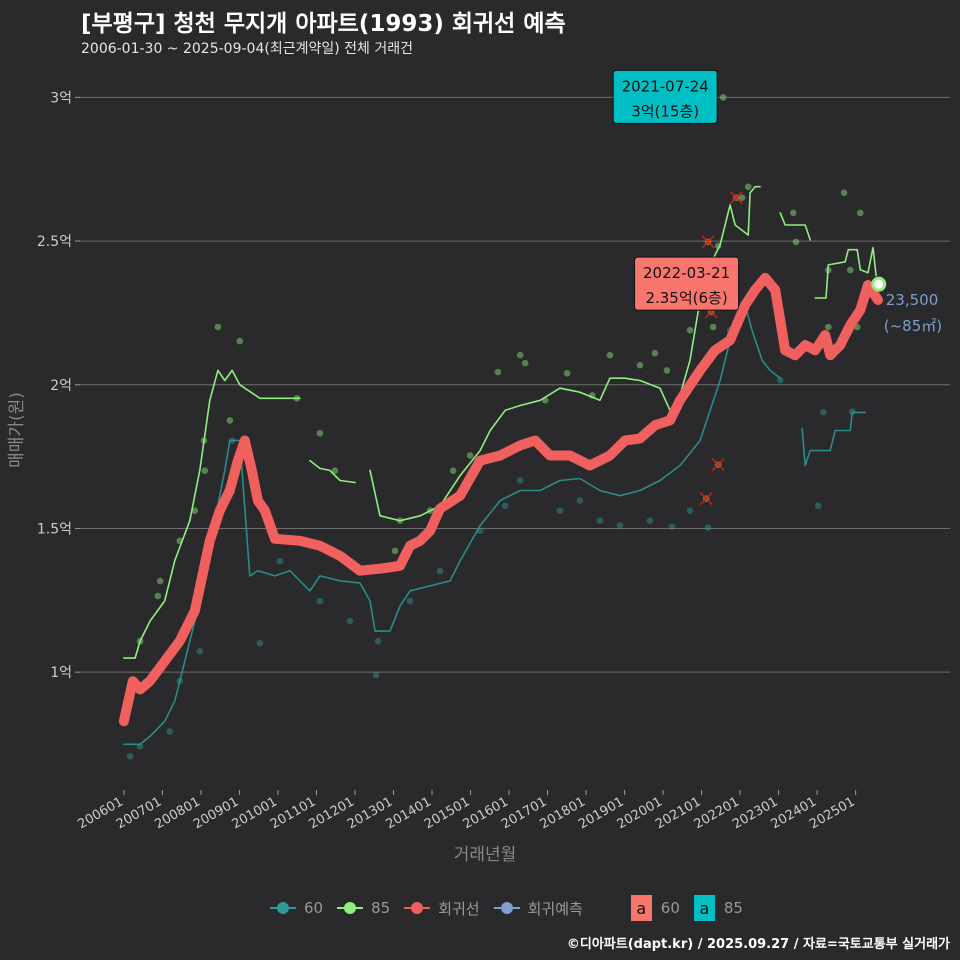 Image resolution: width=960 pixels, height=960 pixels. I want to click on label-box-60: a, so click(641, 908).